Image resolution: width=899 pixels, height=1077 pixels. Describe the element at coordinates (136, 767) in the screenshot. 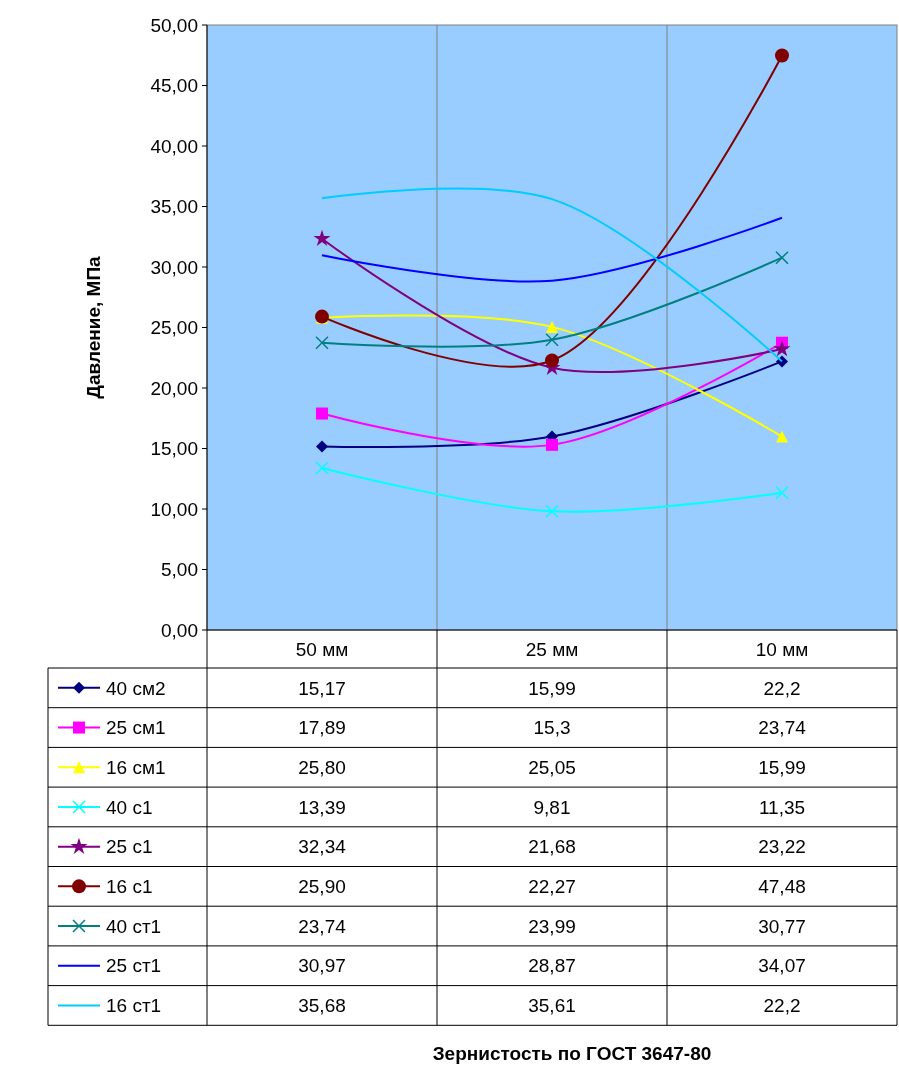

I see `legend-label: 16 см1` at that location.